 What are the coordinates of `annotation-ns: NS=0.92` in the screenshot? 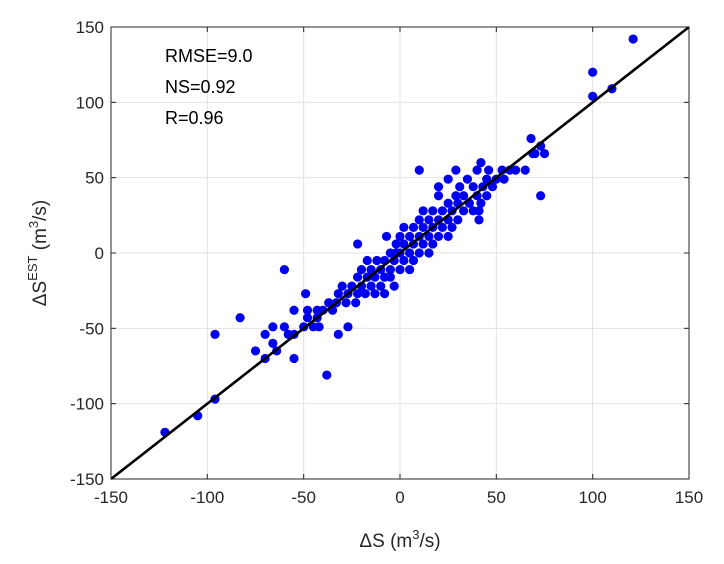 It's located at (200, 87).